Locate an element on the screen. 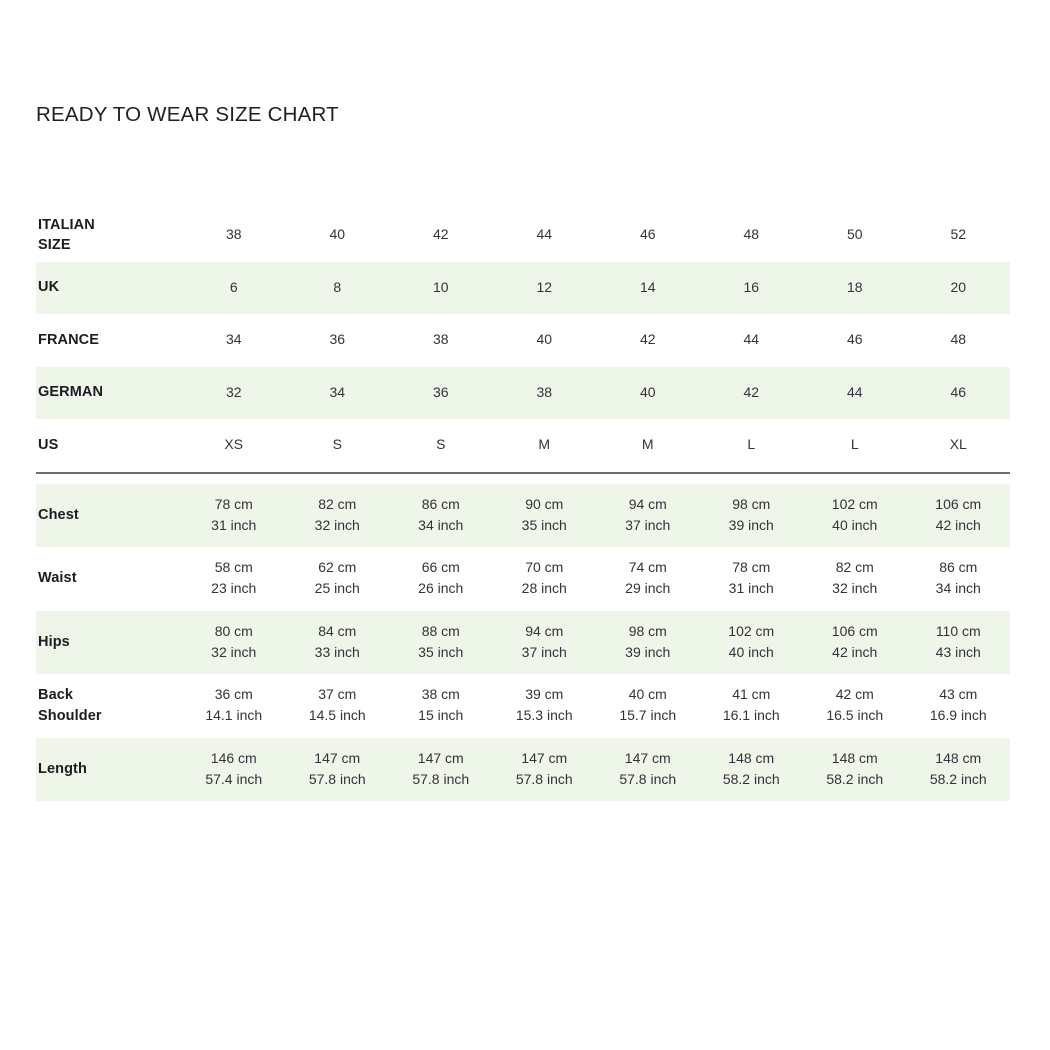 The image size is (1050, 1050). table-row: UK 6 8 10 12 14 16 18 20 is located at coordinates (523, 288).